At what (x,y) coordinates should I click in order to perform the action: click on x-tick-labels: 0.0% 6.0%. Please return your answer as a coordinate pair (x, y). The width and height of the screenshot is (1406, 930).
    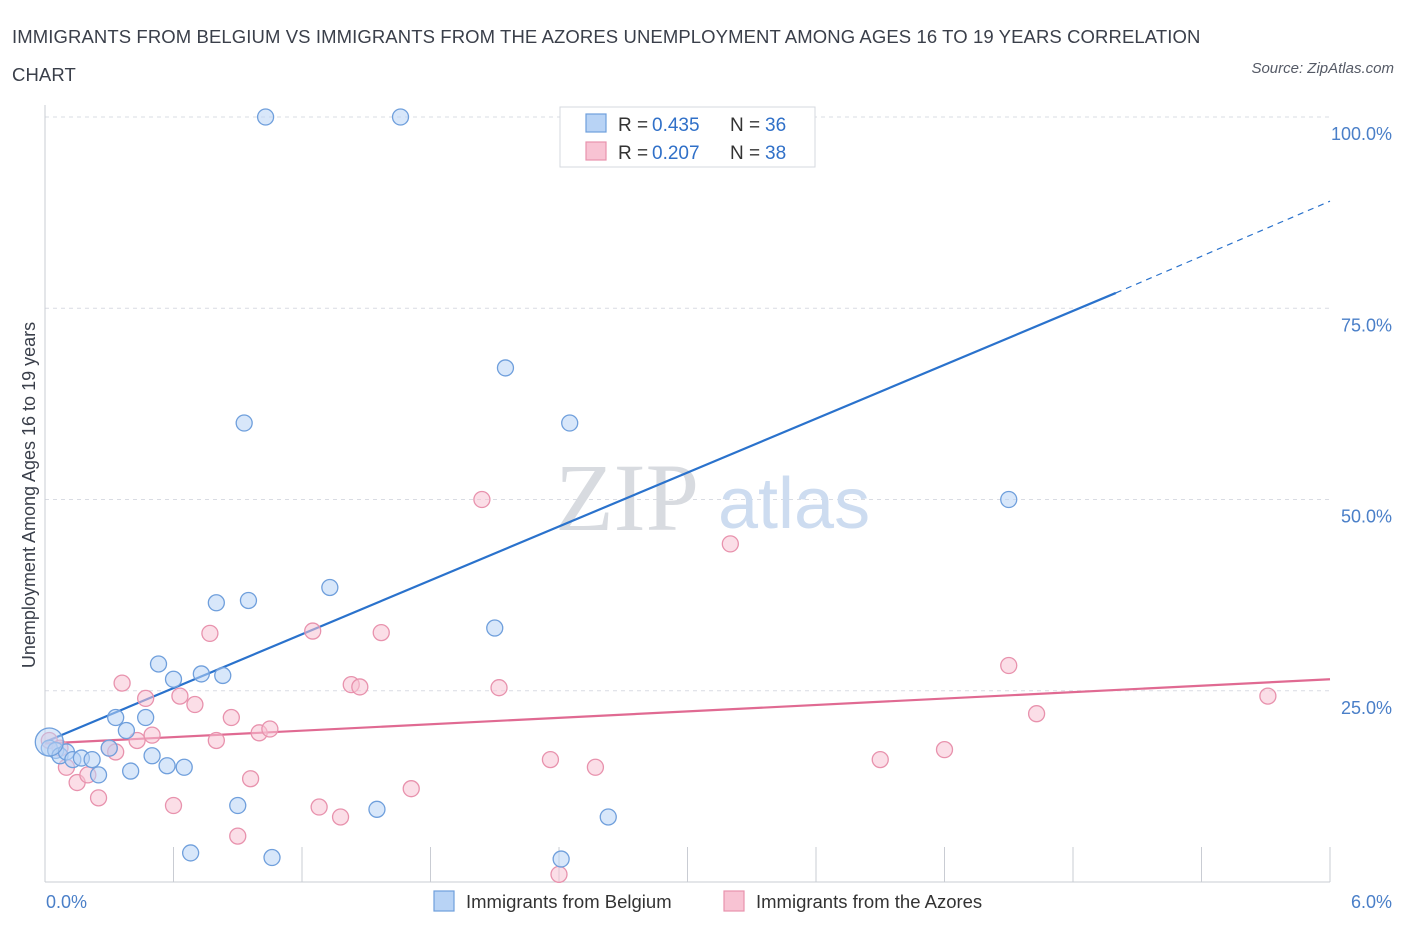
    Looking at the image, I should click on (719, 902).